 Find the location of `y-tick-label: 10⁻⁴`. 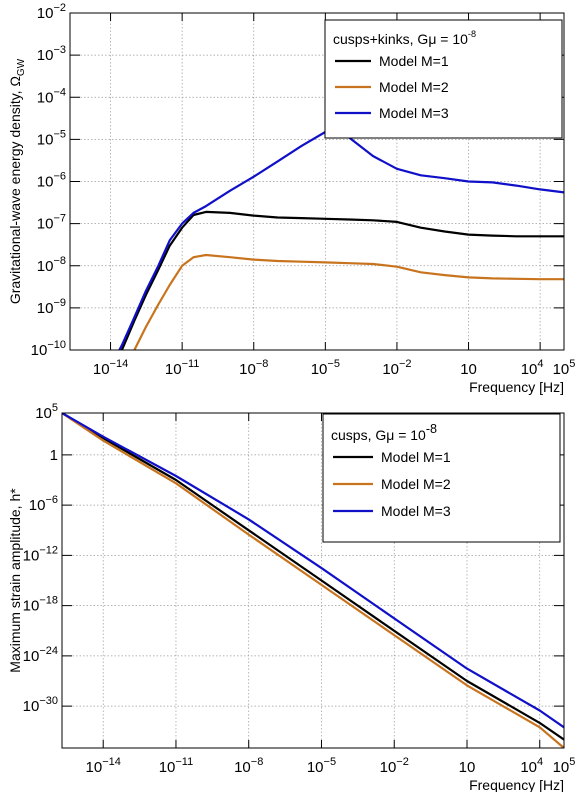

y-tick-label: 10⁻⁴ is located at coordinates (51, 96).